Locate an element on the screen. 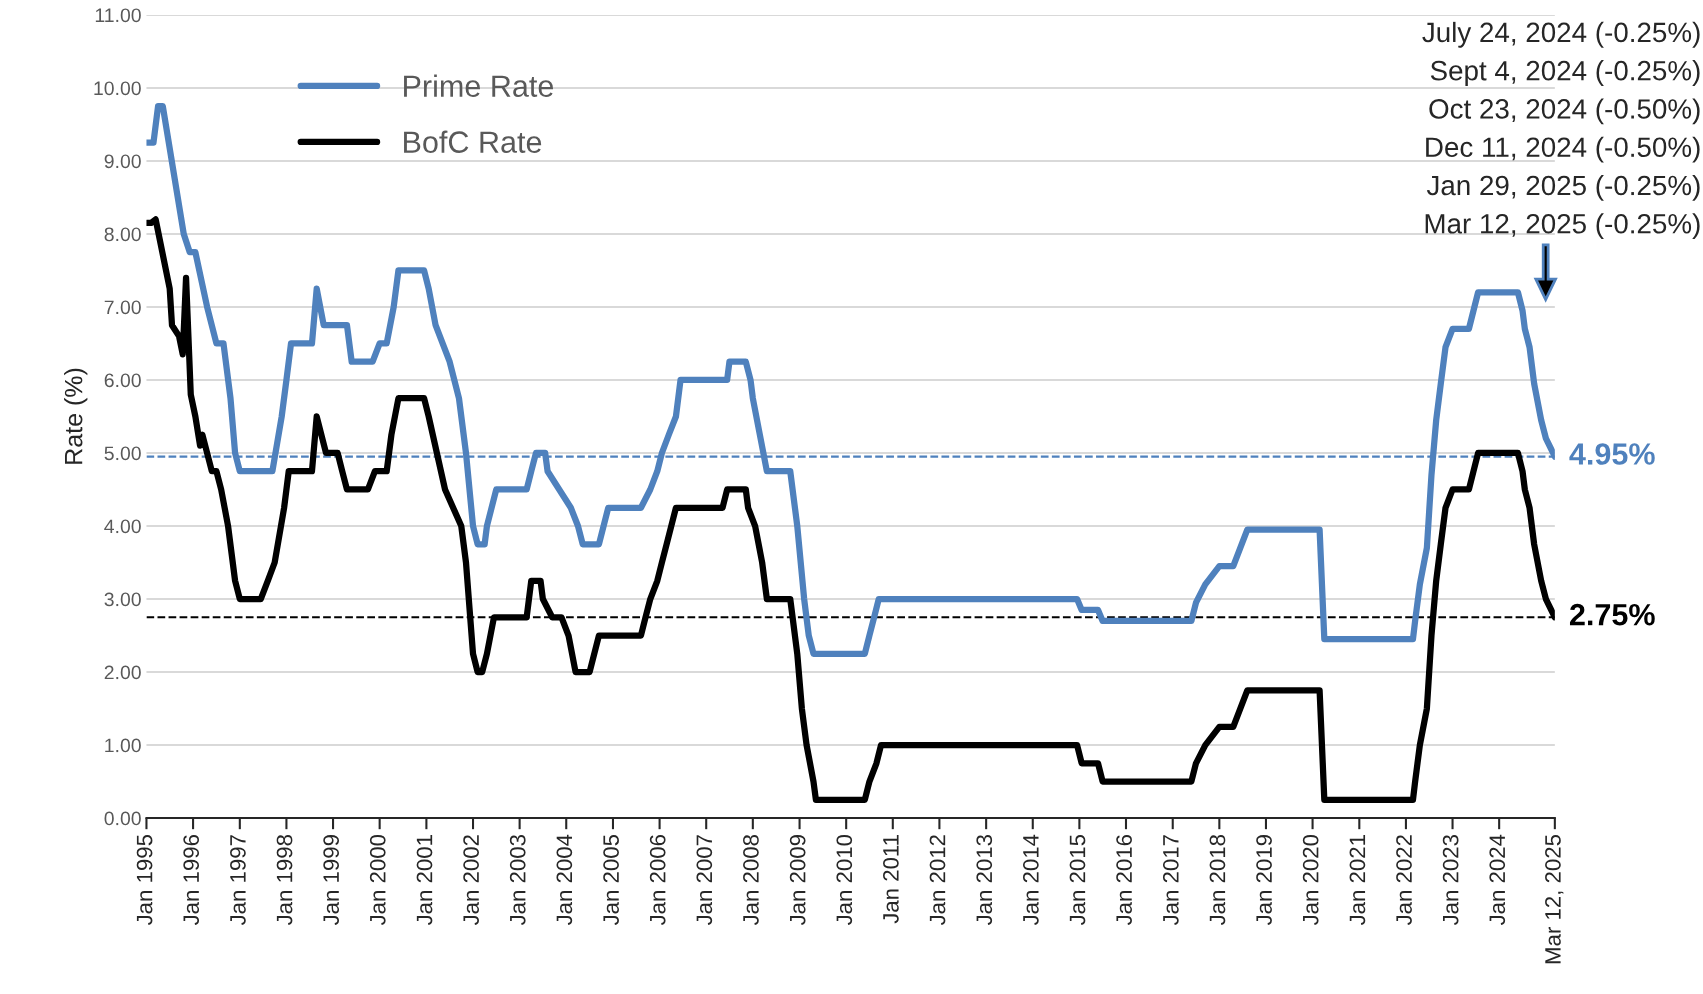 The image size is (1703, 994). annotation: July 24, 2024 (-0.25%) is located at coordinates (1561, 34).